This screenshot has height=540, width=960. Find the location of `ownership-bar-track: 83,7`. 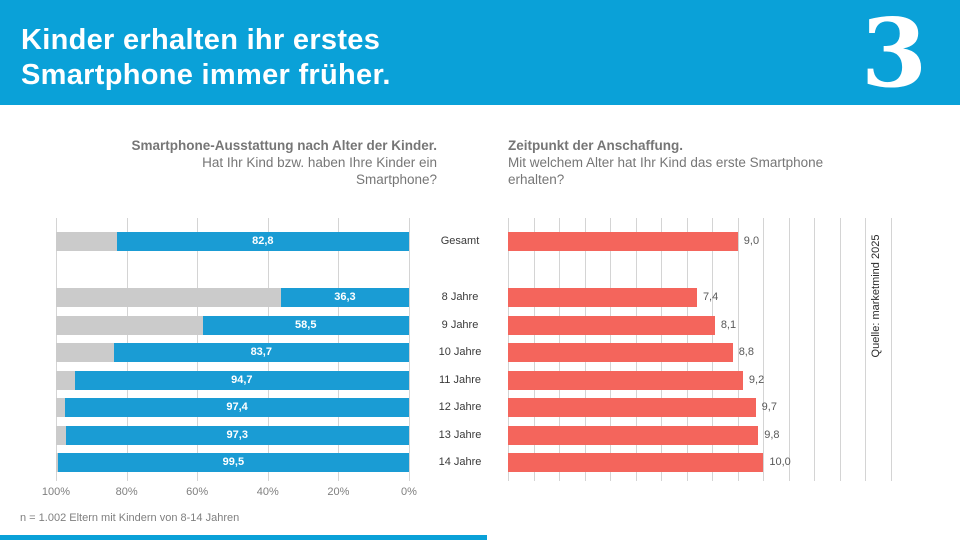

ownership-bar-track: 83,7 is located at coordinates (232, 352).